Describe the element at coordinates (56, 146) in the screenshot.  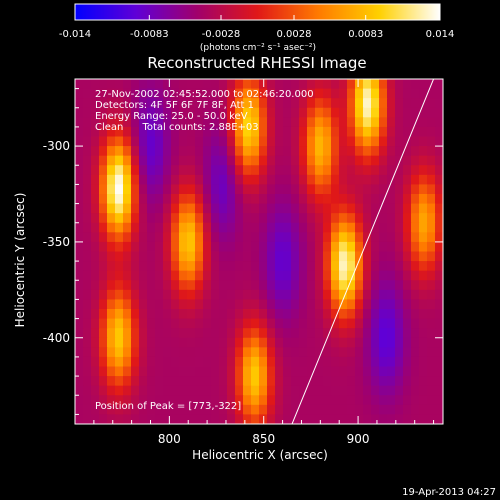
I see `y-tick-label: -300` at that location.